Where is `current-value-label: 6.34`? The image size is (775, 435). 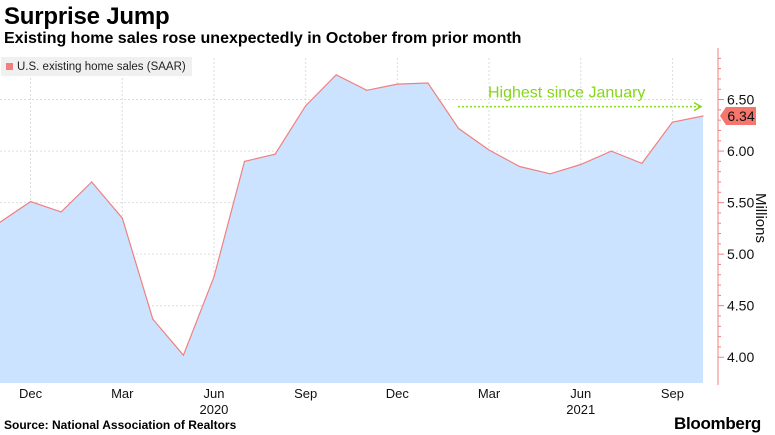 current-value-label: 6.34 is located at coordinates (740, 116).